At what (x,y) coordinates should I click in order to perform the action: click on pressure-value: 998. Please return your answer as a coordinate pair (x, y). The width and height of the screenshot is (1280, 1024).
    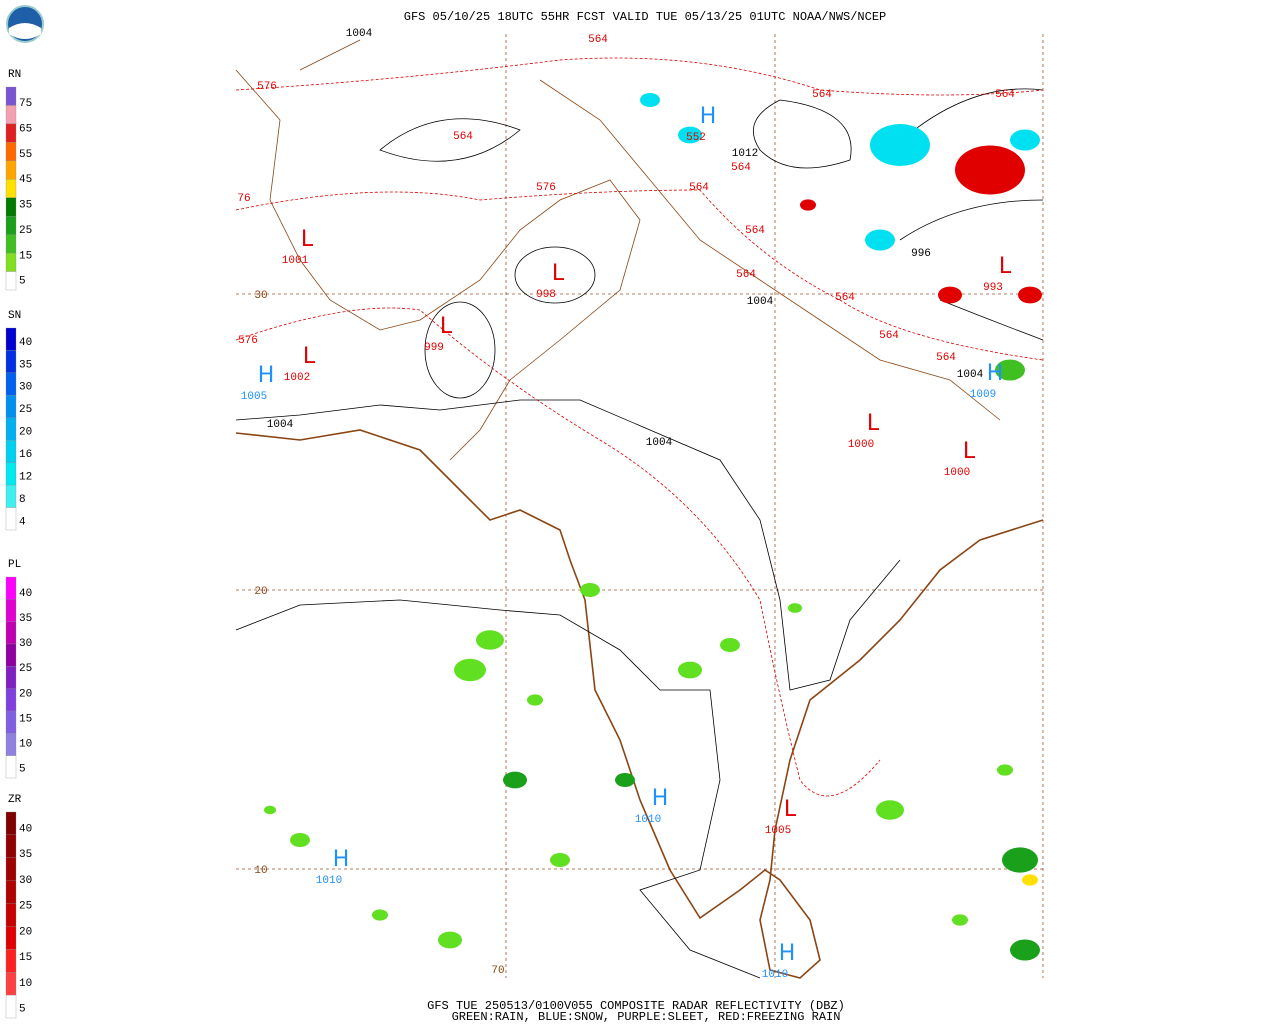
    Looking at the image, I should click on (546, 295).